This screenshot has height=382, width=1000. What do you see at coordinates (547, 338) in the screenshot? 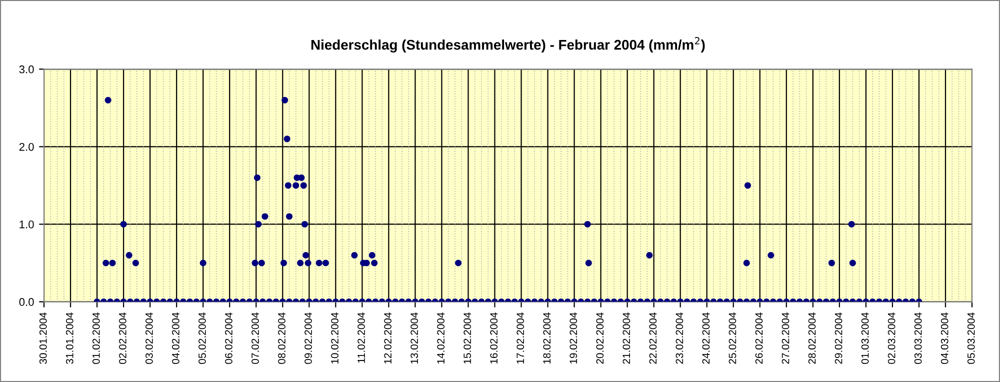
I see `x-tick-label: 18.02.2004` at bounding box center [547, 338].